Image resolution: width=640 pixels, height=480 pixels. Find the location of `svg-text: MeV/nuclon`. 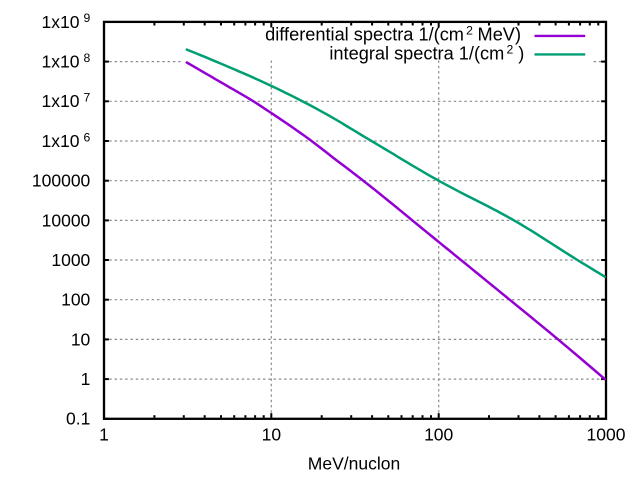

svg-text: MeV/nuclon is located at coordinates (354, 463).